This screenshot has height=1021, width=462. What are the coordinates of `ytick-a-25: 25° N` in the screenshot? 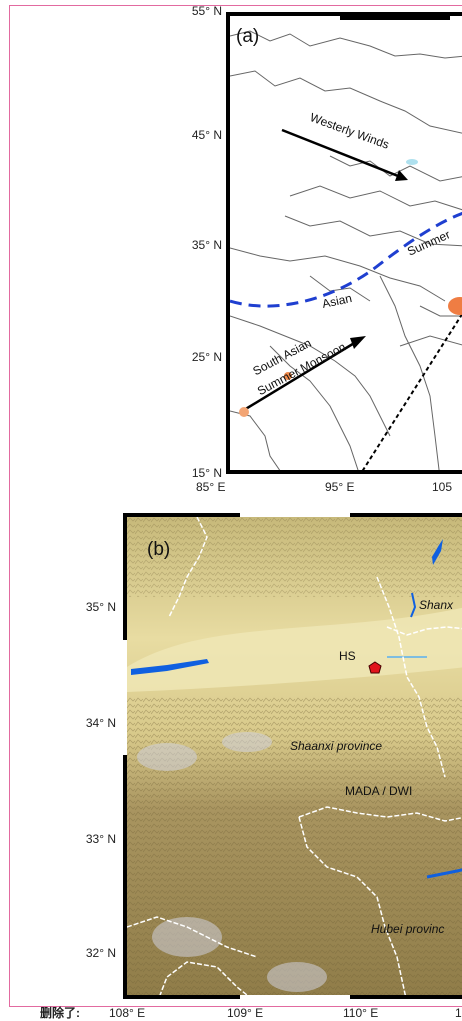 It's located at (206, 357).